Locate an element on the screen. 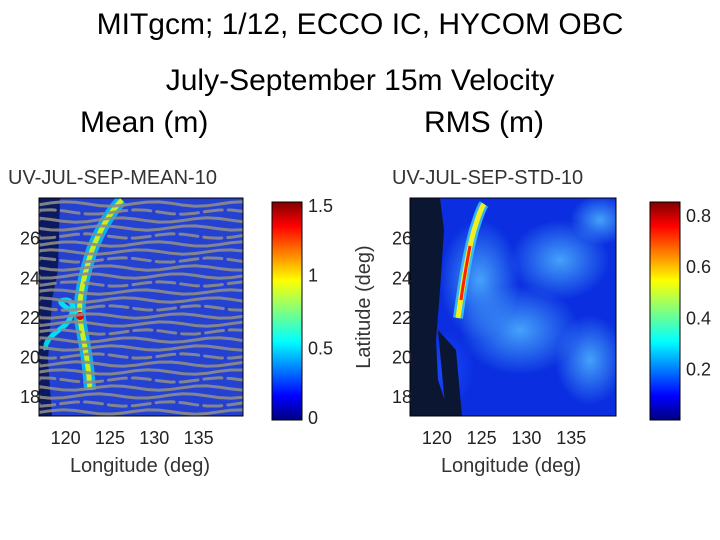  right-colorbar is located at coordinates (665, 311).